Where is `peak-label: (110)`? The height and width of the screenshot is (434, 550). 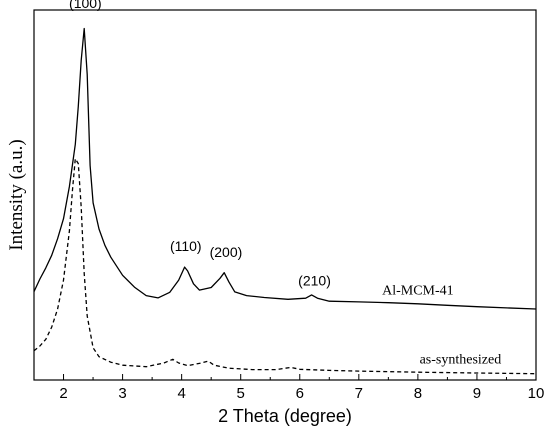 peak-label: (110) is located at coordinates (186, 246).